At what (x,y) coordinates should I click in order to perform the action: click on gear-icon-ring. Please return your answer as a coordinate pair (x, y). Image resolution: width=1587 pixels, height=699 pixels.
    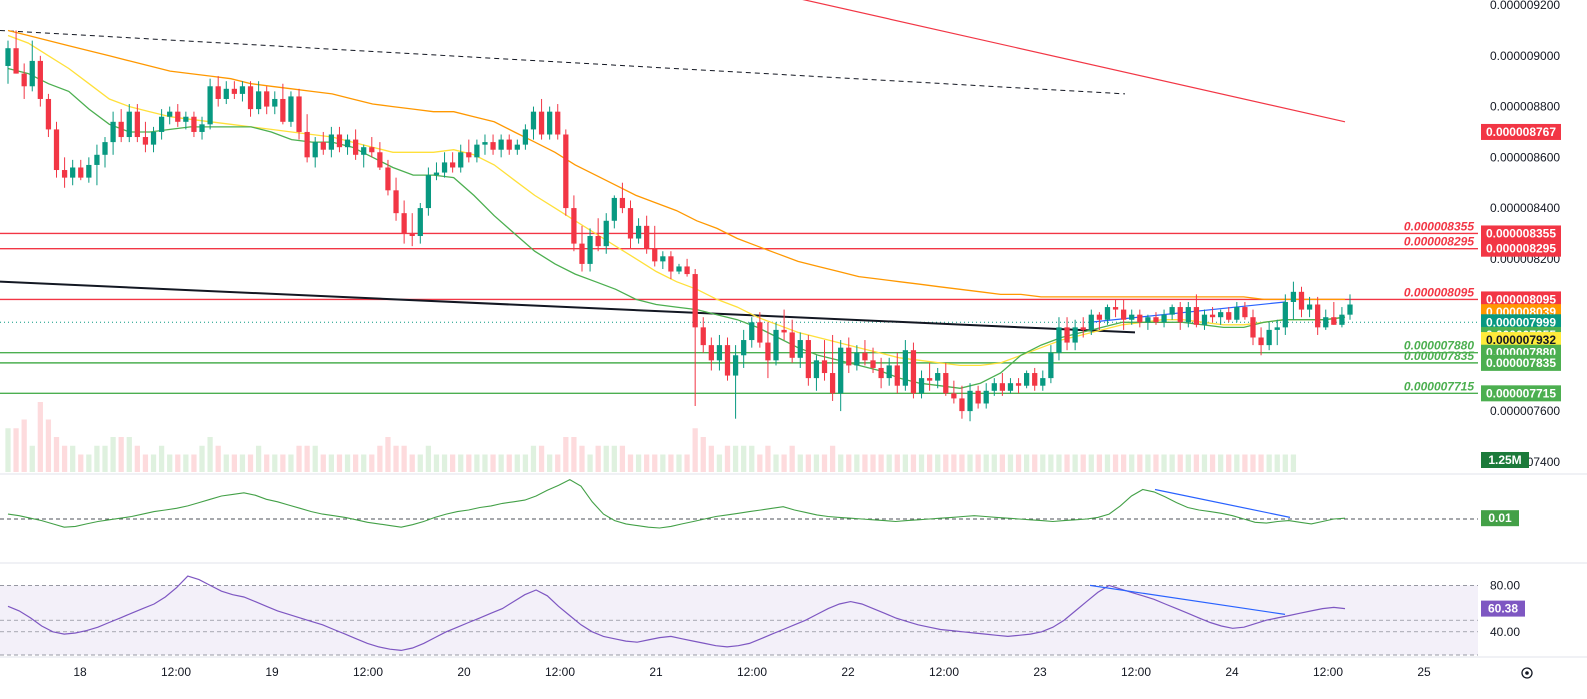
    Looking at the image, I should click on (1527, 673).